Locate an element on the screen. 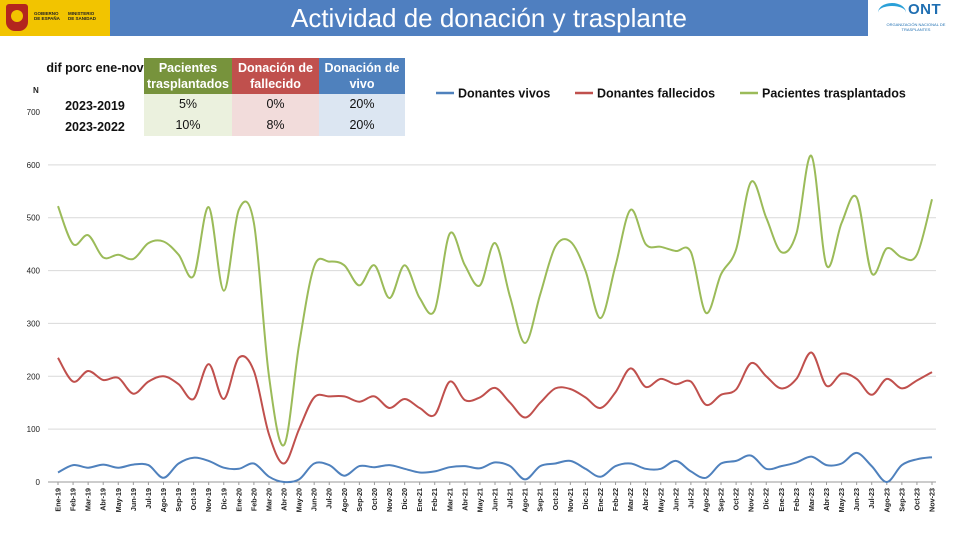 The height and width of the screenshot is (540, 960). x-tick-label: Dic-21 is located at coordinates (585, 499).